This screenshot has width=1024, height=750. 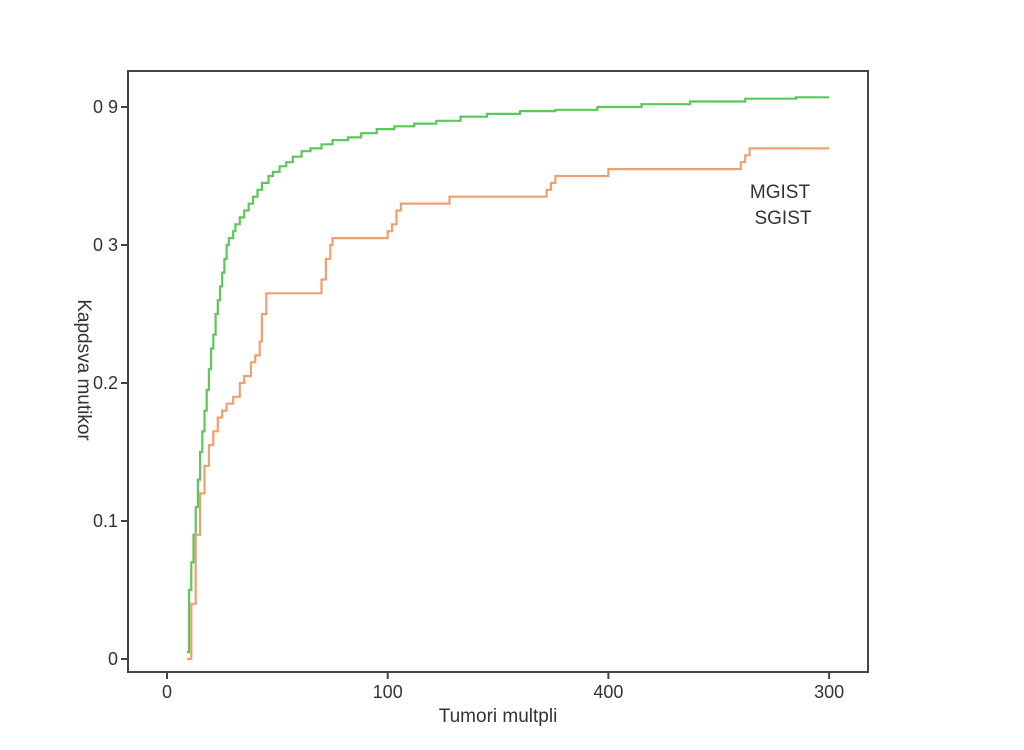 What do you see at coordinates (167, 692) in the screenshot?
I see `x-tick-label: 0` at bounding box center [167, 692].